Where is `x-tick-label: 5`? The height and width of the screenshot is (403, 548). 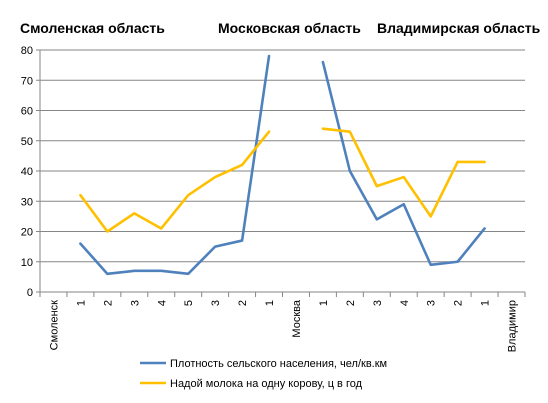 x-tick-label: 5 is located at coordinates (189, 303).